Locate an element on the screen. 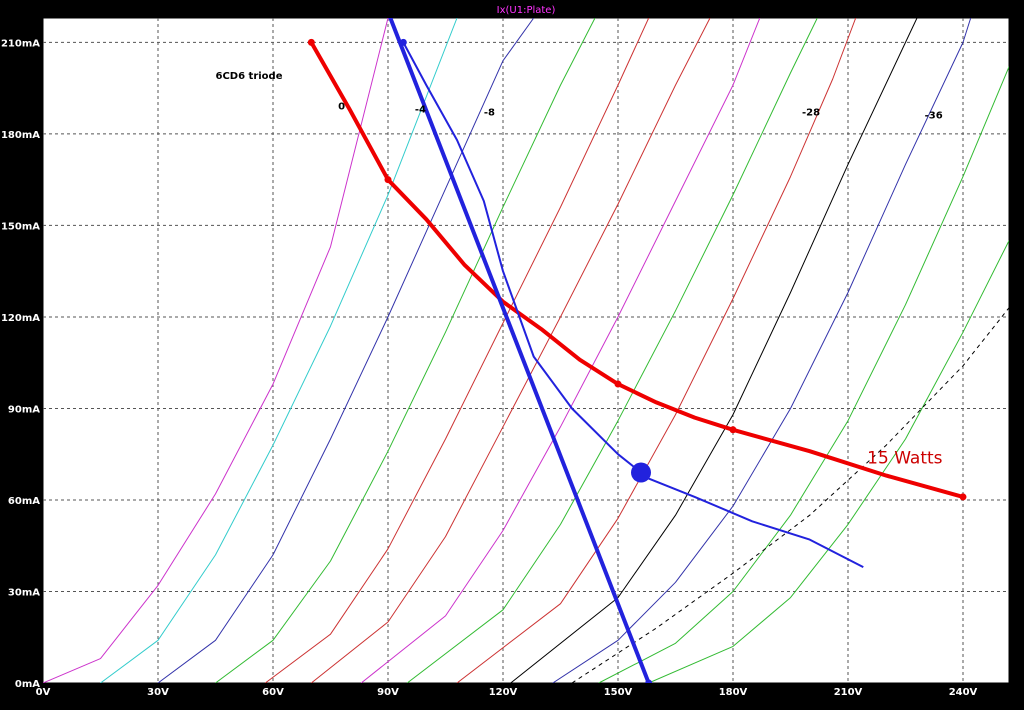 The height and width of the screenshot is (710, 1024). x-tick-label: 150V is located at coordinates (618, 692).